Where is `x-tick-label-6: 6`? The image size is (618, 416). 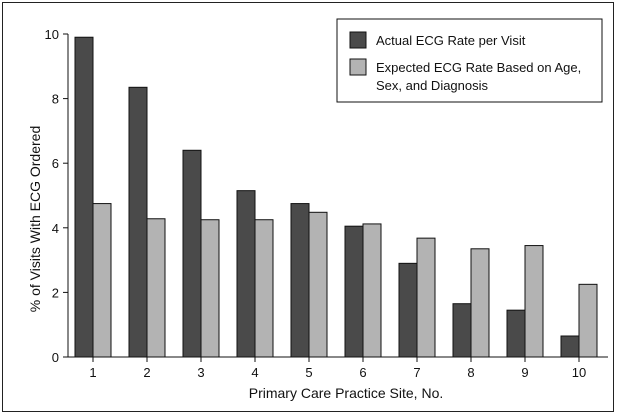 x-tick-label-6: 6 is located at coordinates (362, 372).